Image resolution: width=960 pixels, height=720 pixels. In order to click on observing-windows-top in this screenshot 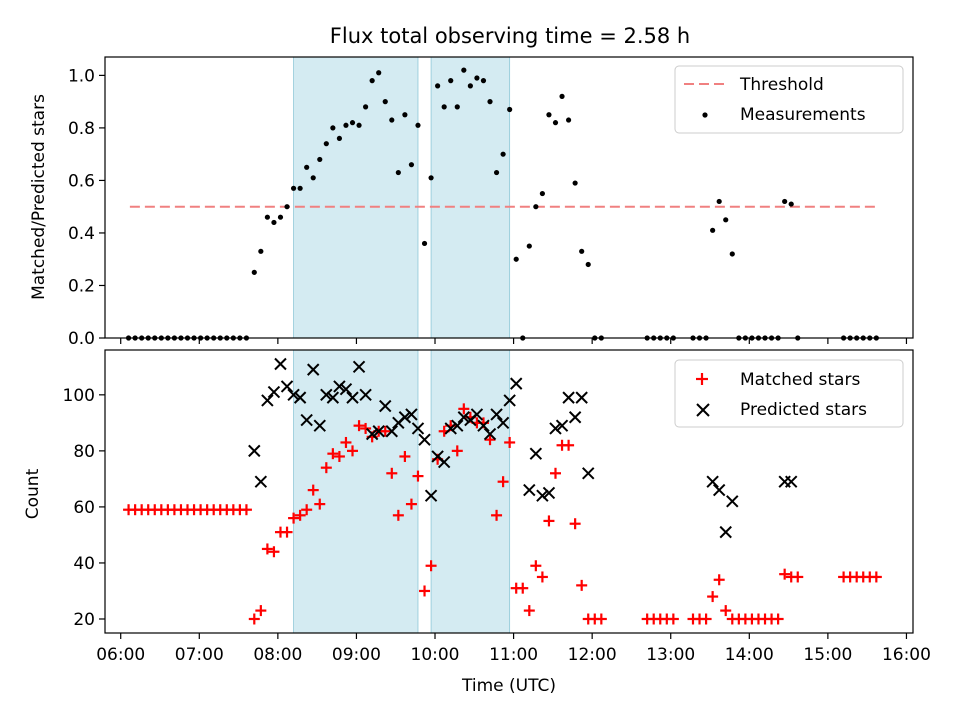, I will do `click(402, 197)`.